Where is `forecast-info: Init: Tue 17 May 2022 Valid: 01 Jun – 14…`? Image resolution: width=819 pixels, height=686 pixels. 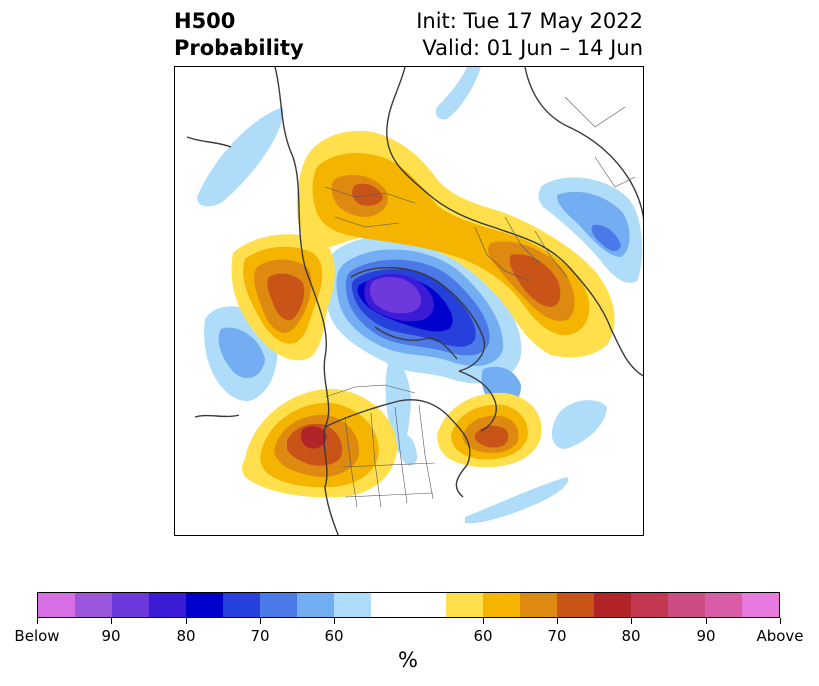
forecast-info: Init: Tue 17 May 2022 Valid: 01 Jun – 14… is located at coordinates (529, 35).